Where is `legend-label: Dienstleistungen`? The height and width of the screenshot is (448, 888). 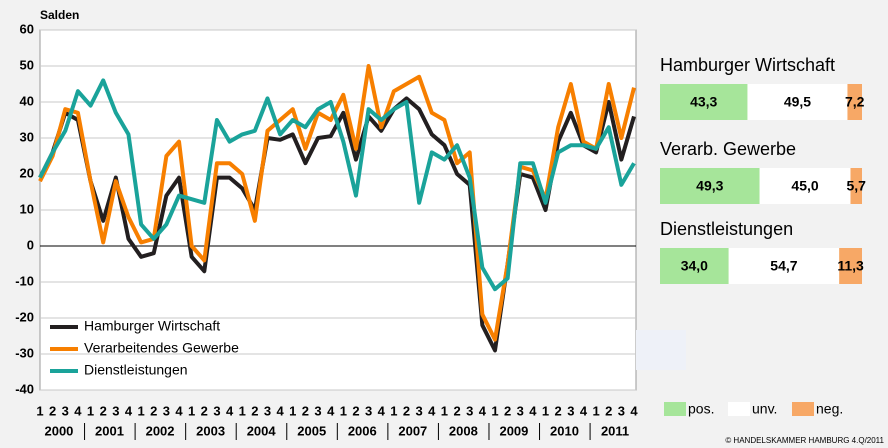
legend-label: Dienstleistungen is located at coordinates (136, 370).